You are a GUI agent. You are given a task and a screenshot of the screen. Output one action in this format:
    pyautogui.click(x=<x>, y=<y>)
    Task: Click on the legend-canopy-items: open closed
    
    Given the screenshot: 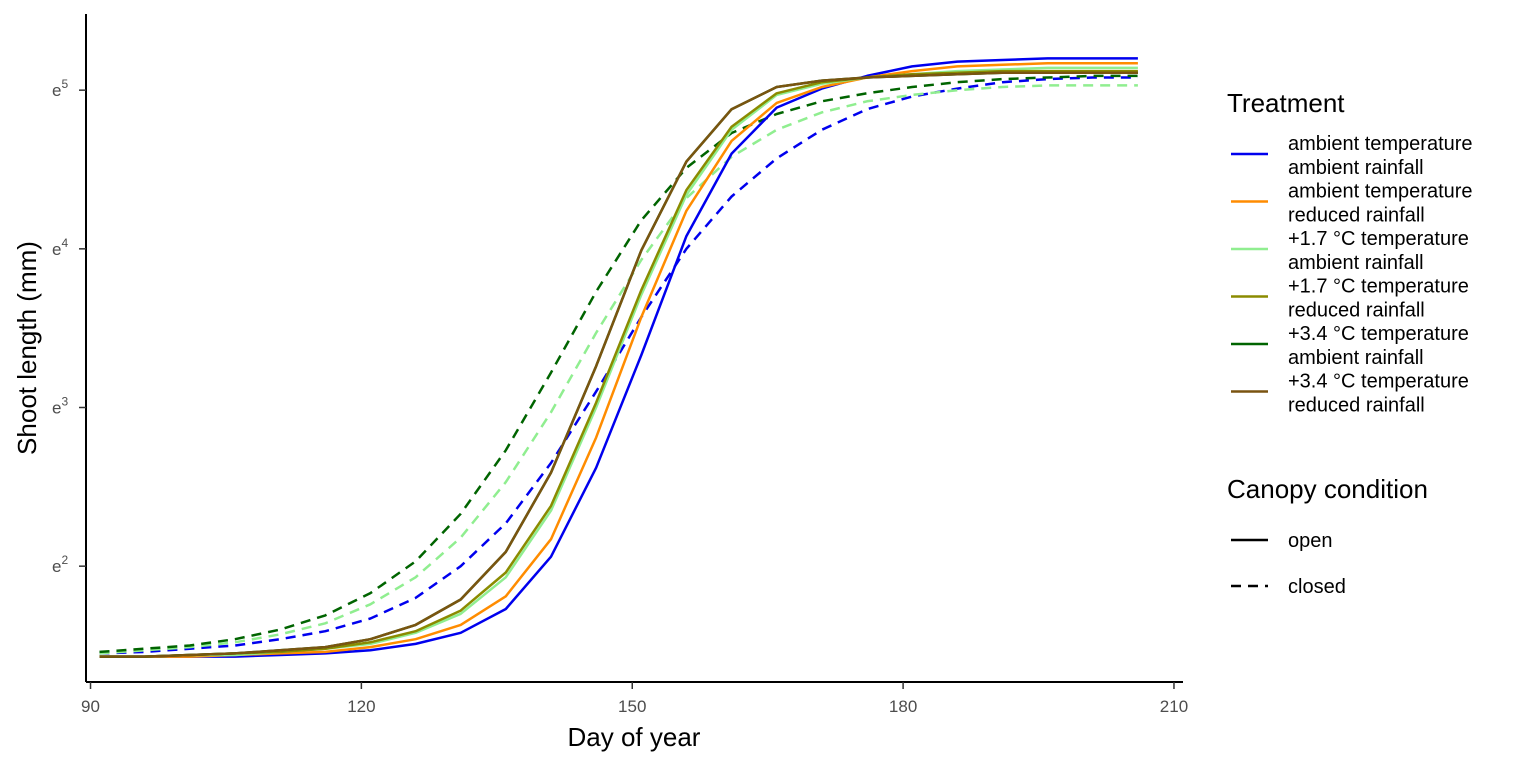 What is the action you would take?
    pyautogui.click(x=1288, y=564)
    